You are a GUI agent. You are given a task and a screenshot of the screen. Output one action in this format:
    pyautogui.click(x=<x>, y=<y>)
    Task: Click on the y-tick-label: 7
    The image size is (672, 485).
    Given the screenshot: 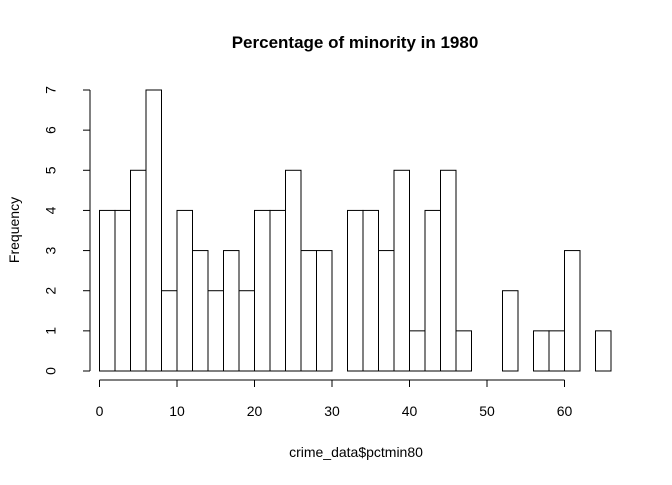 What is the action you would take?
    pyautogui.click(x=51, y=90)
    